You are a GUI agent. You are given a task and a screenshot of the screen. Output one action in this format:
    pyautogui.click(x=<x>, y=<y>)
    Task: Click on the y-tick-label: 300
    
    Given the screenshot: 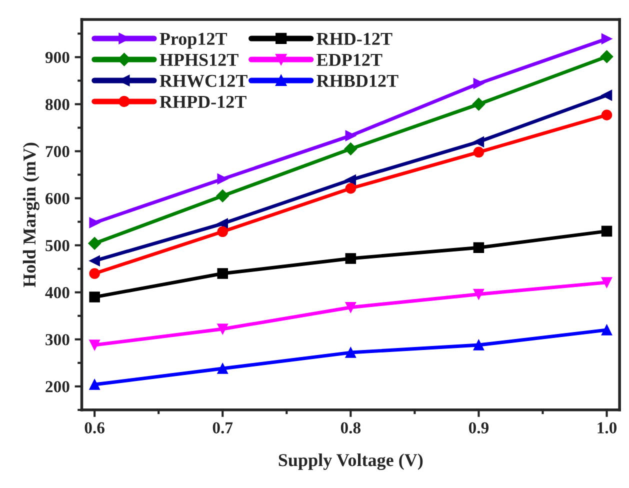 What is the action you would take?
    pyautogui.click(x=58, y=340)
    